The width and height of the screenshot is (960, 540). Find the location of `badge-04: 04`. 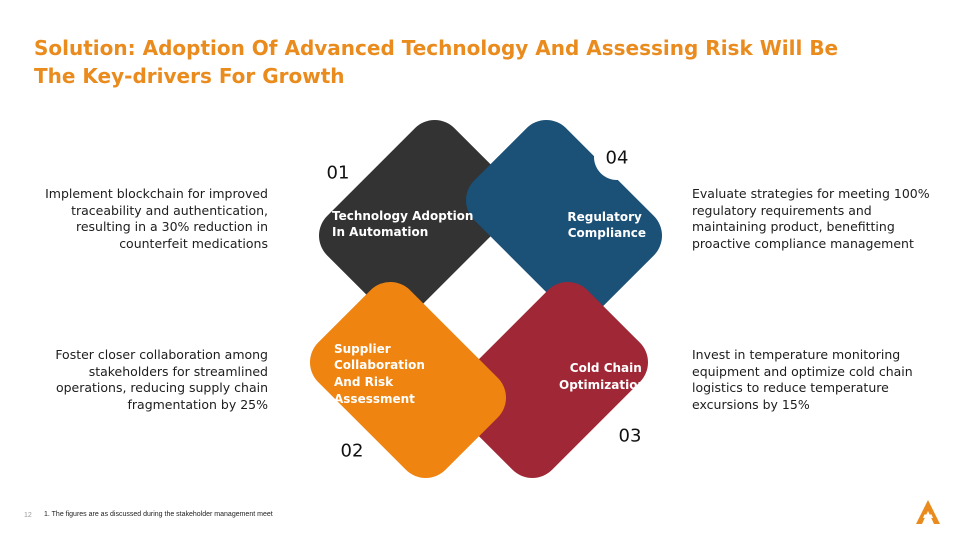

badge-04: 04 is located at coordinates (617, 157).